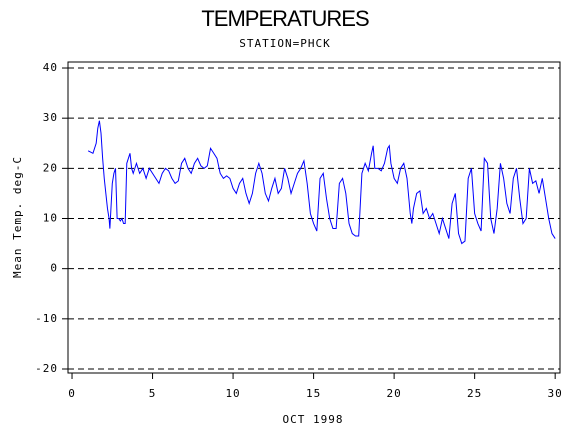 This screenshot has height=430, width=570. Describe the element at coordinates (284, 43) in the screenshot. I see `chart-subtitle: STATION=PHCK` at that location.